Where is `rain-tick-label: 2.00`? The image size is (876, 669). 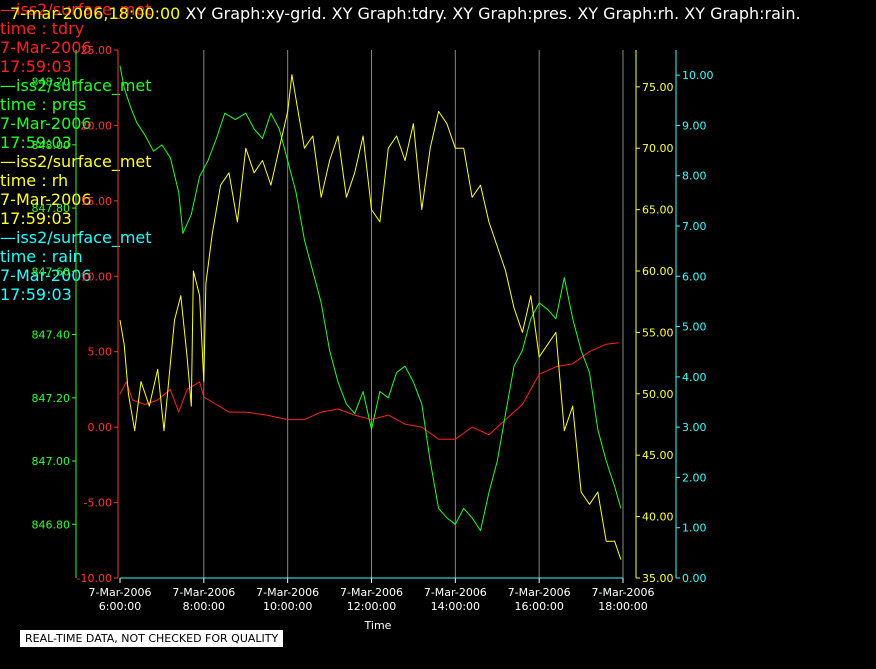
rain-tick-label: 2.00 is located at coordinates (694, 477).